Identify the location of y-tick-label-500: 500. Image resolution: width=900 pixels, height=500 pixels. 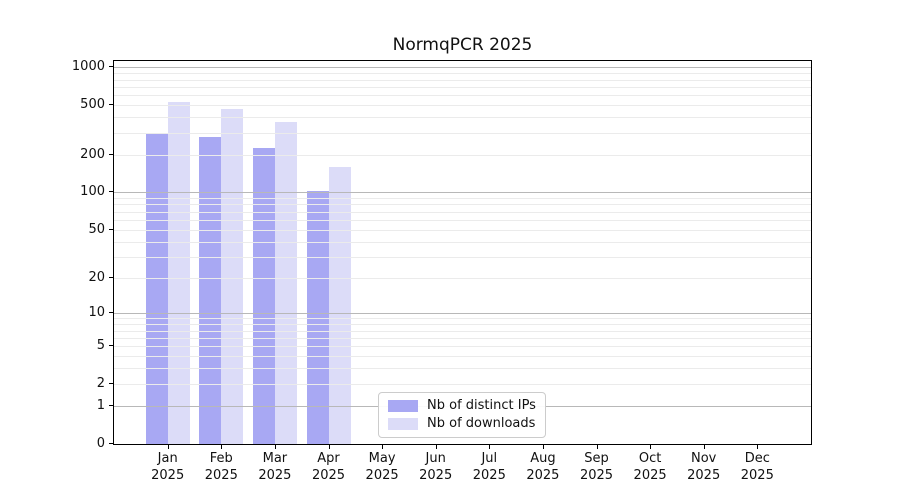
(92, 105).